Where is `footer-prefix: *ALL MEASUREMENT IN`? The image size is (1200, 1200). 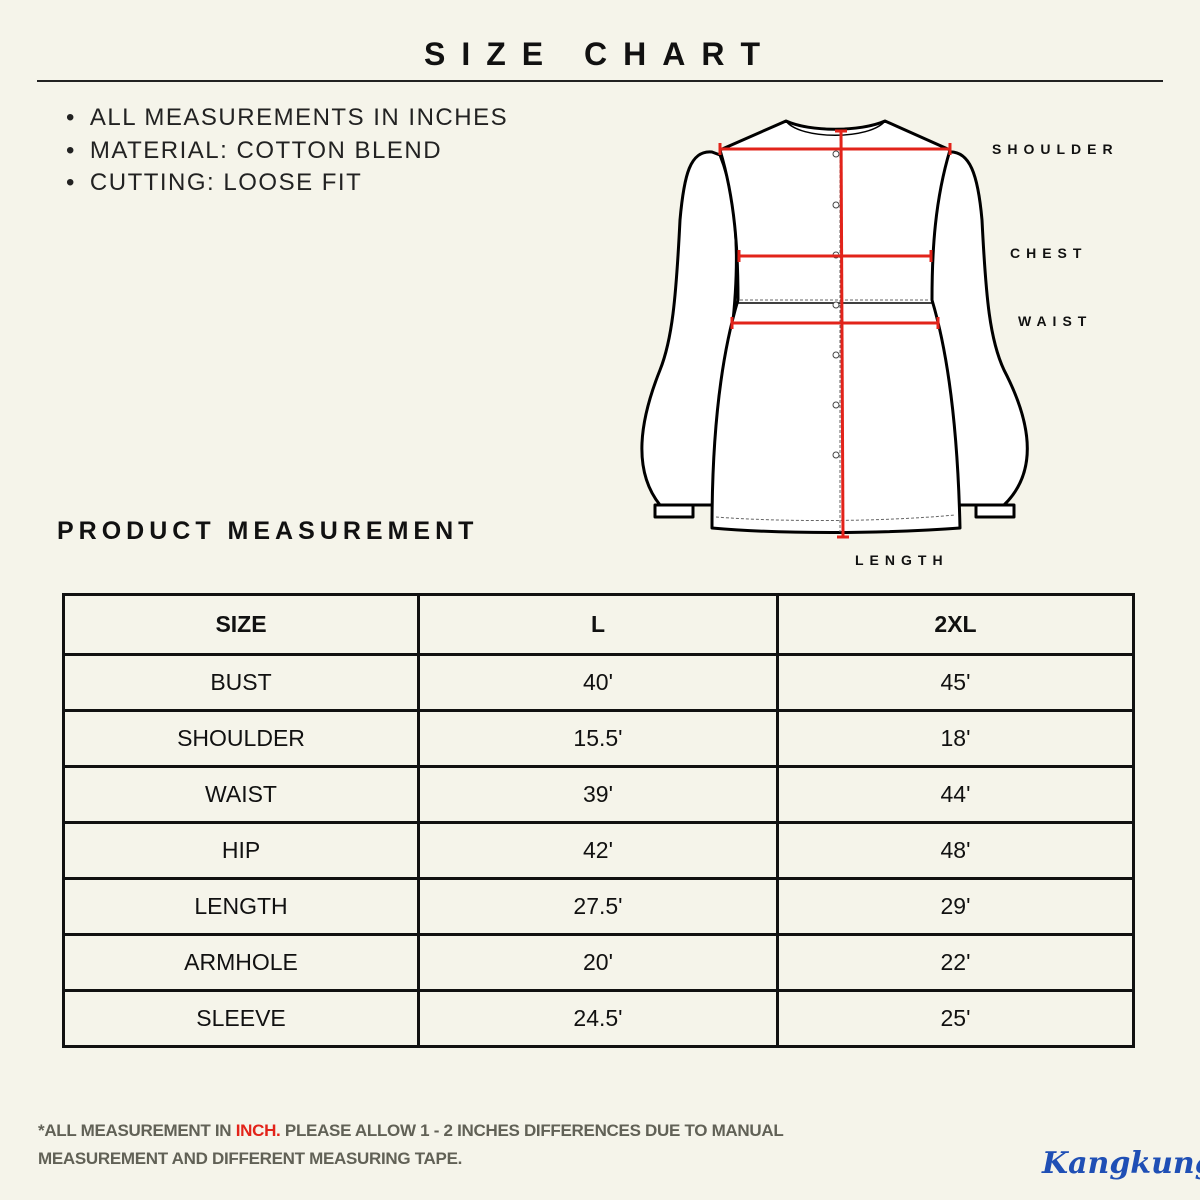
footer-prefix: *ALL MEASUREMENT IN is located at coordinates (137, 1130).